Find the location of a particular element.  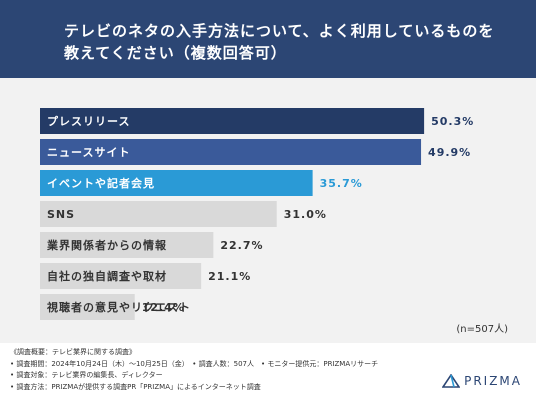

footer-line: 《調査概要：テレビ業界に関する調査》 is located at coordinates (73, 352).